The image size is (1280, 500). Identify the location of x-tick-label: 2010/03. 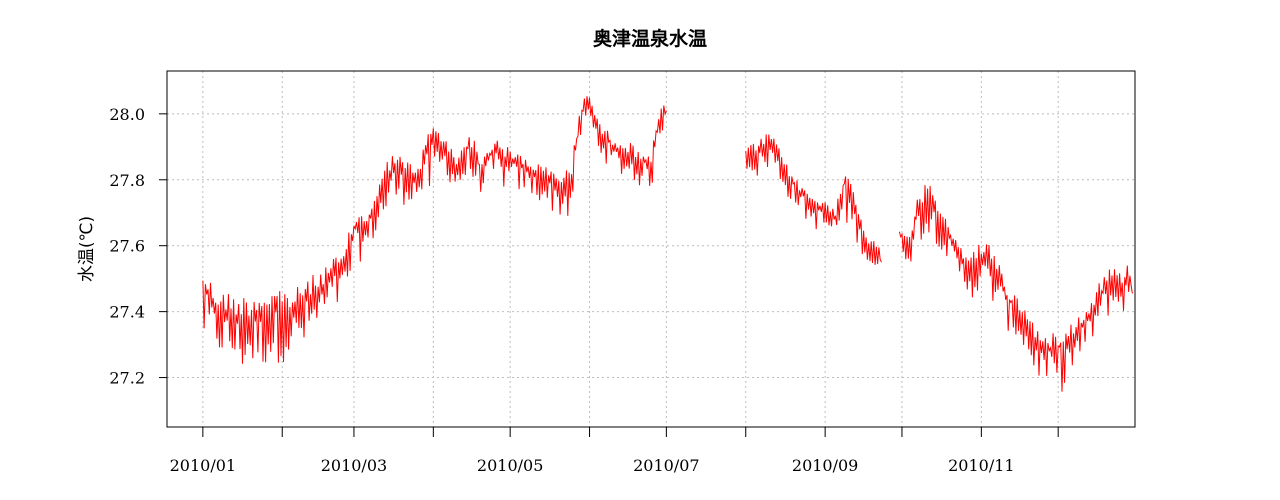
(354, 465).